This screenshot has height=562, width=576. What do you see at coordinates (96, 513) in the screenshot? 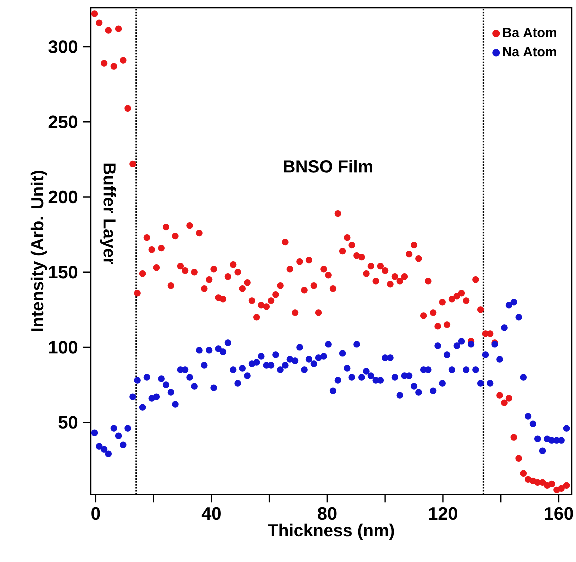
I see `x-tick-label: 0` at bounding box center [96, 513].